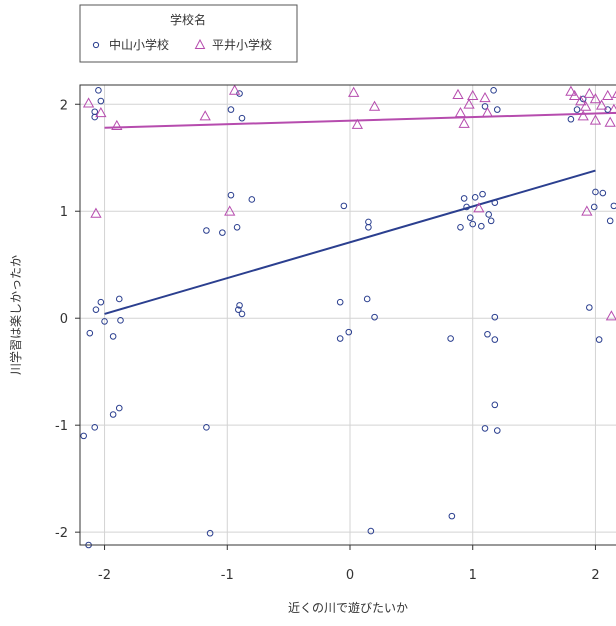  I want to click on legend-entry-hirai: 平井小学校, so click(242, 44).